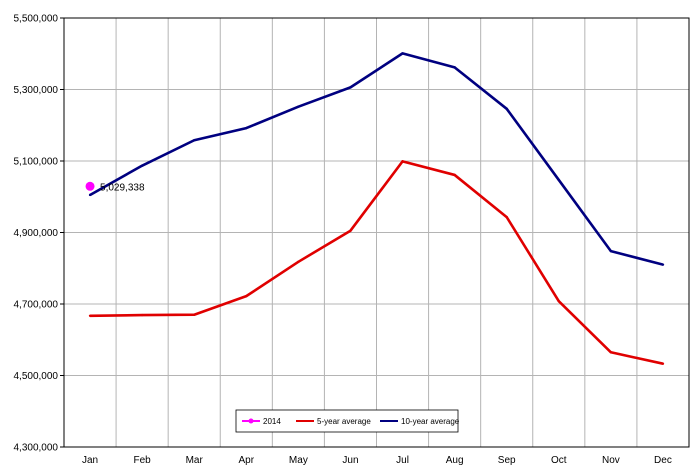 Image resolution: width=700 pixels, height=475 pixels. Describe the element at coordinates (36, 19) in the screenshot. I see `y-tick-label: 5,500,000` at that location.